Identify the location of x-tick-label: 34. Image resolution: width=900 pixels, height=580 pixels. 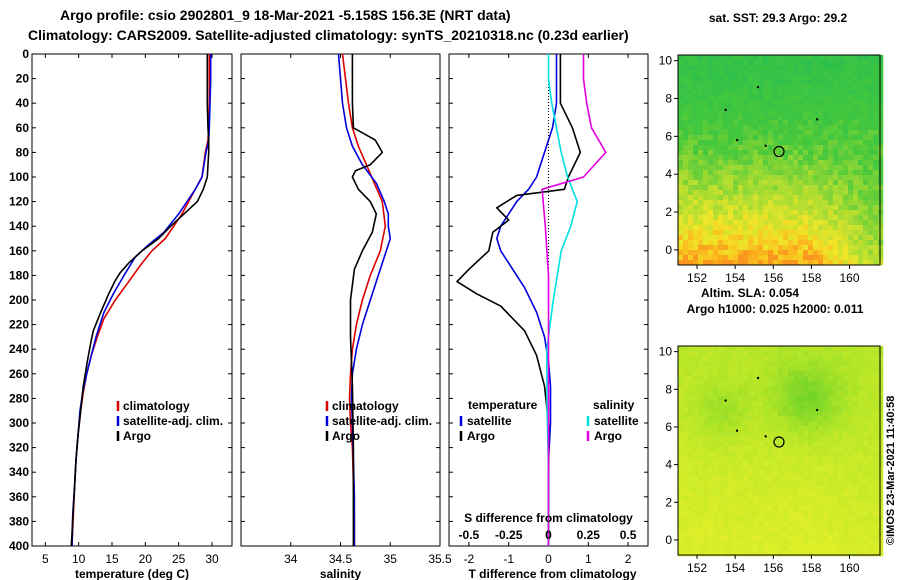
(291, 559).